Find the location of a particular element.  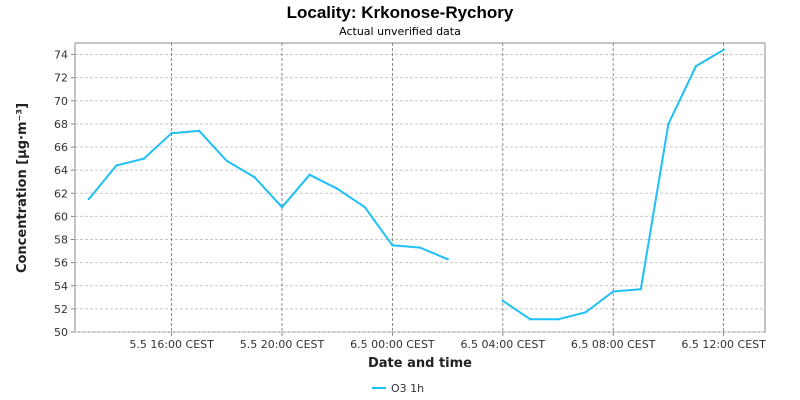

y-tick-label: 62 is located at coordinates (61, 193).